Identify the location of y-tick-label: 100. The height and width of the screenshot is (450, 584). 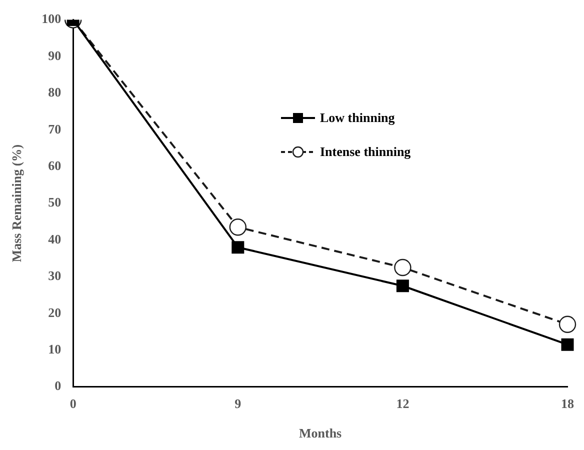
(52, 18).